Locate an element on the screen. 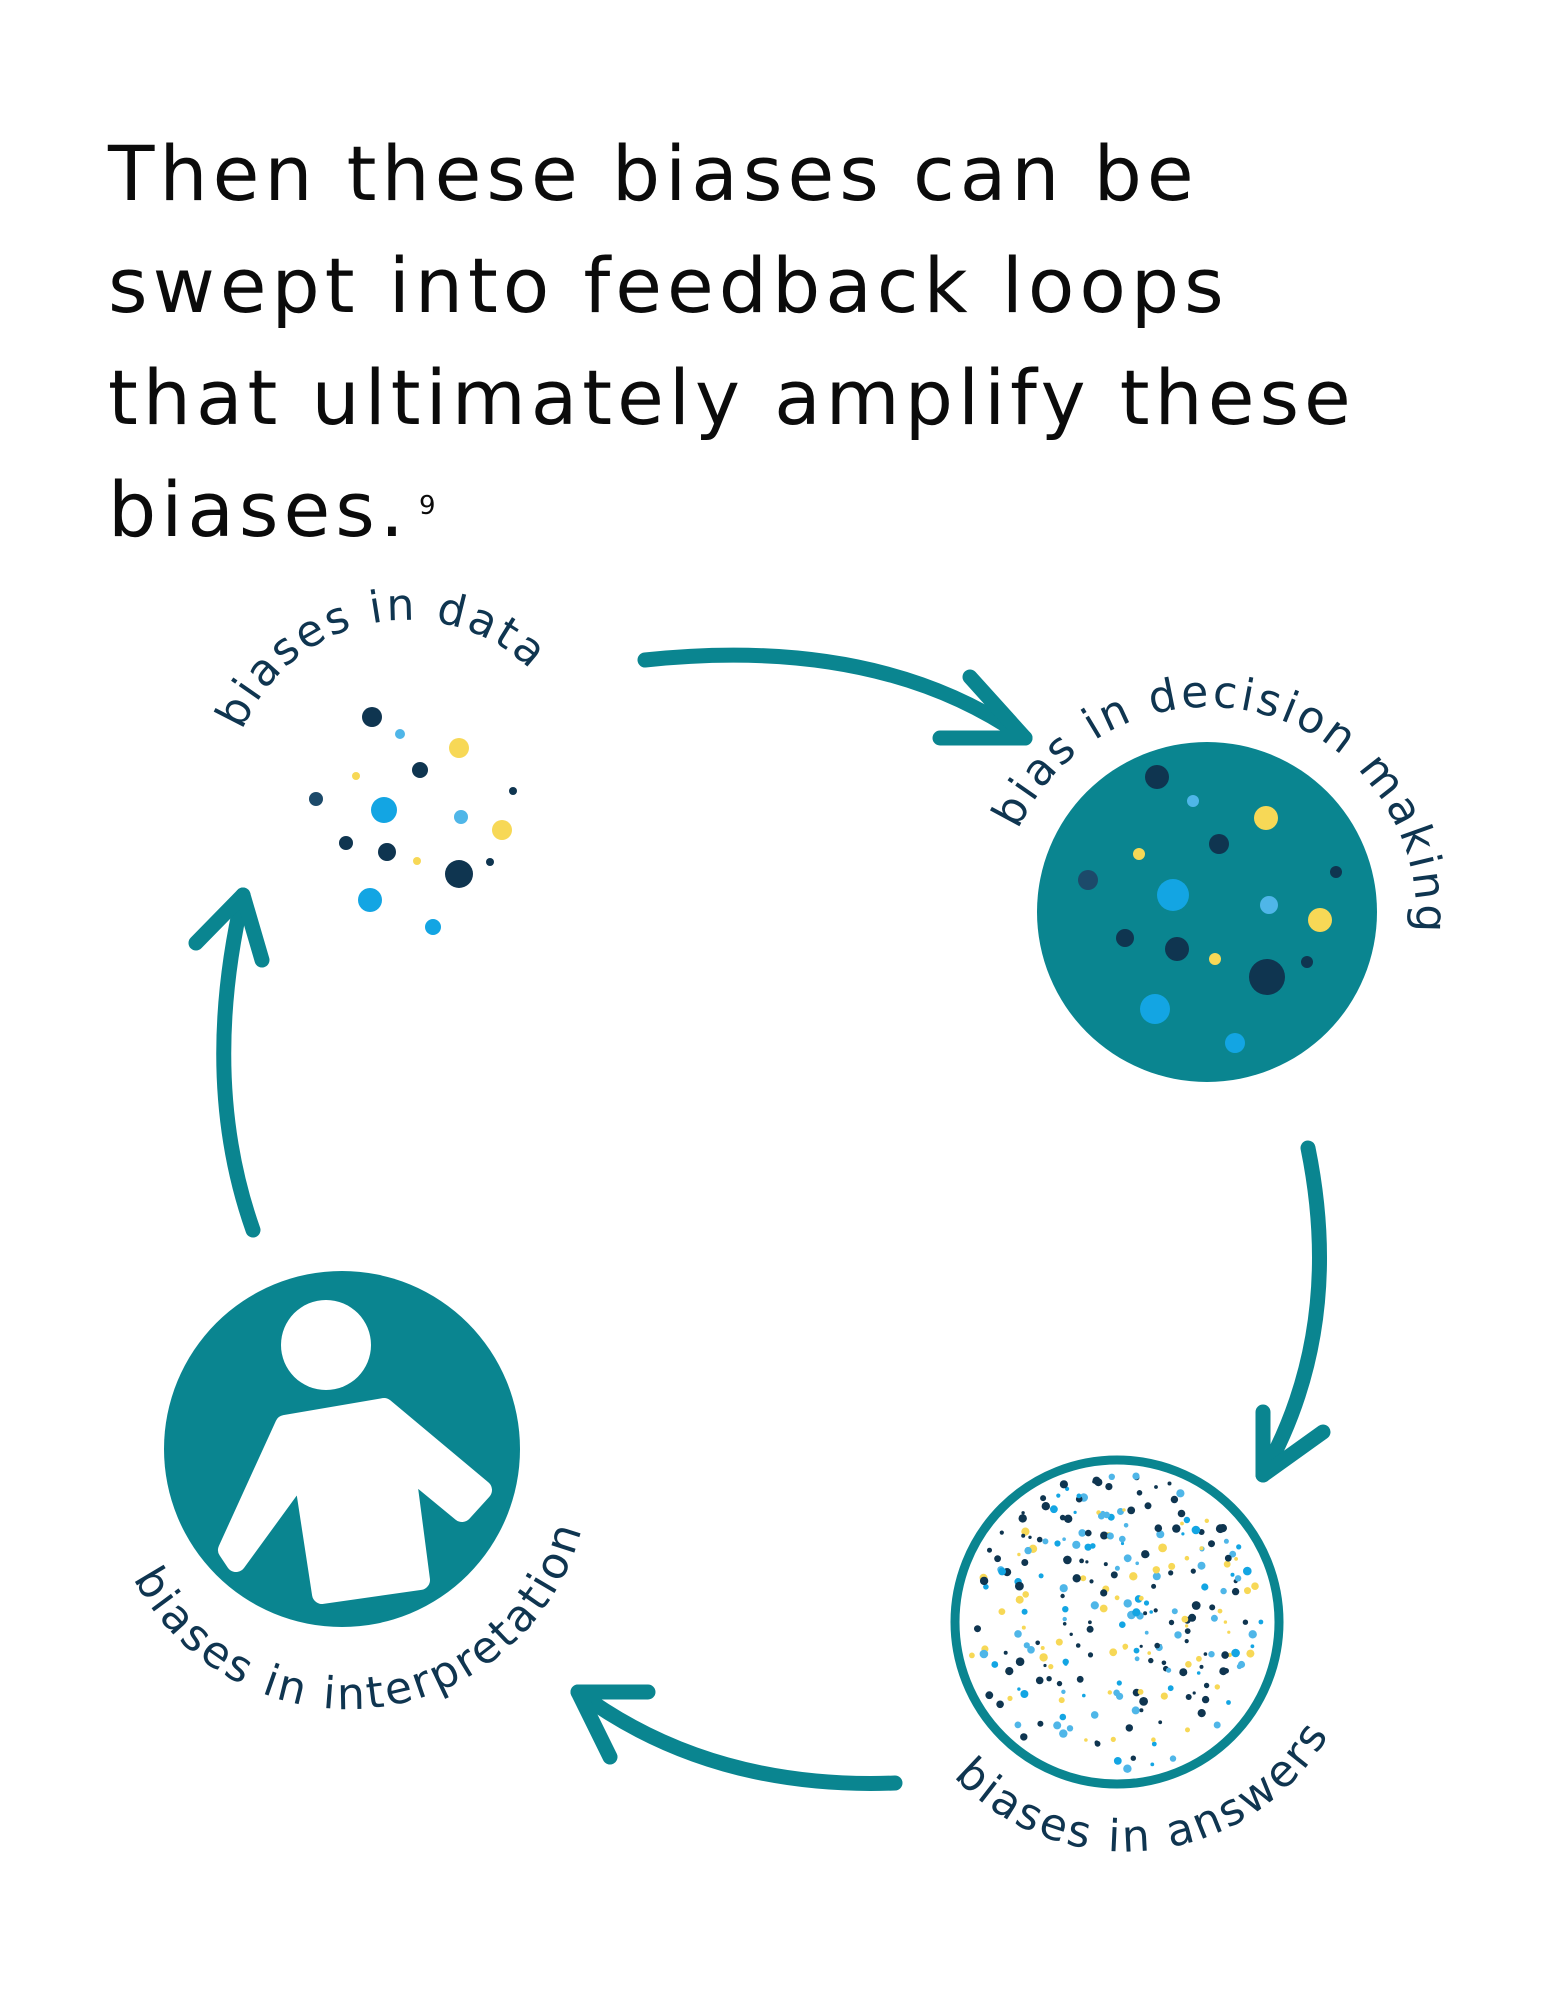  arrow-answers-to-interpretation is located at coordinates (736, 1737).